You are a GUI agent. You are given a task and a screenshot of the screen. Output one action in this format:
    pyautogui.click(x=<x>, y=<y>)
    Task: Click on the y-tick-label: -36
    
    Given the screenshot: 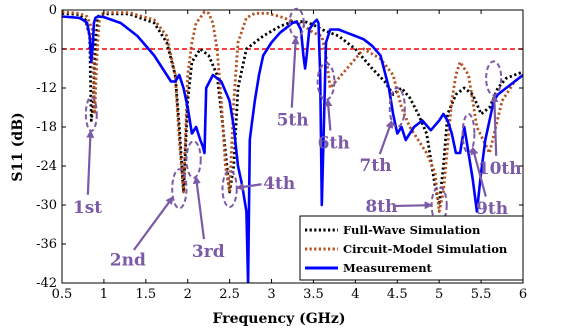 What is the action you would take?
    pyautogui.click(x=46, y=244)
    